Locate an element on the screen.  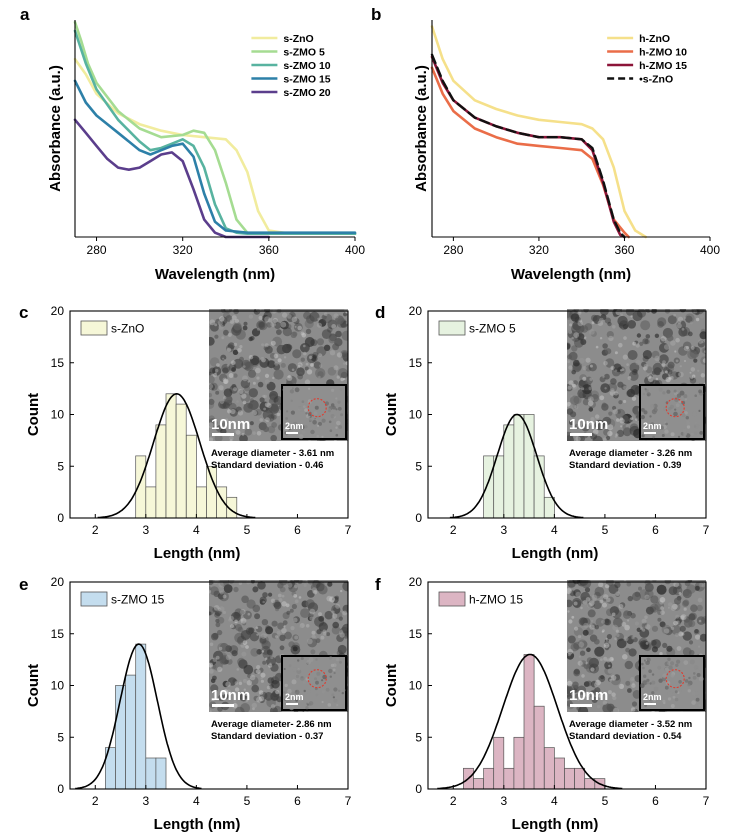
y-tick-label-e: 0 is located at coordinates (60, 789).